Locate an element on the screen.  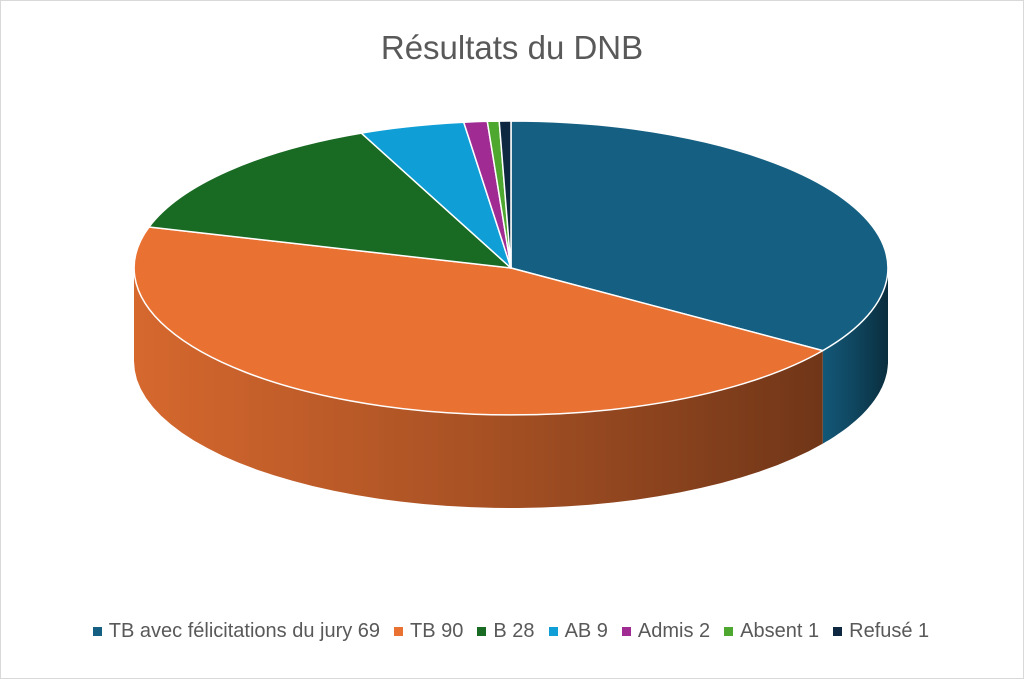
legend-label: Absent 1 is located at coordinates (780, 631).